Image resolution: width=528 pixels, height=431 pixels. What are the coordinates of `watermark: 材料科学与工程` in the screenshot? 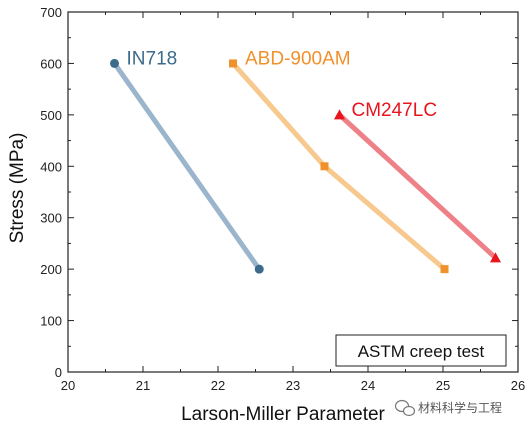 It's located at (448, 408).